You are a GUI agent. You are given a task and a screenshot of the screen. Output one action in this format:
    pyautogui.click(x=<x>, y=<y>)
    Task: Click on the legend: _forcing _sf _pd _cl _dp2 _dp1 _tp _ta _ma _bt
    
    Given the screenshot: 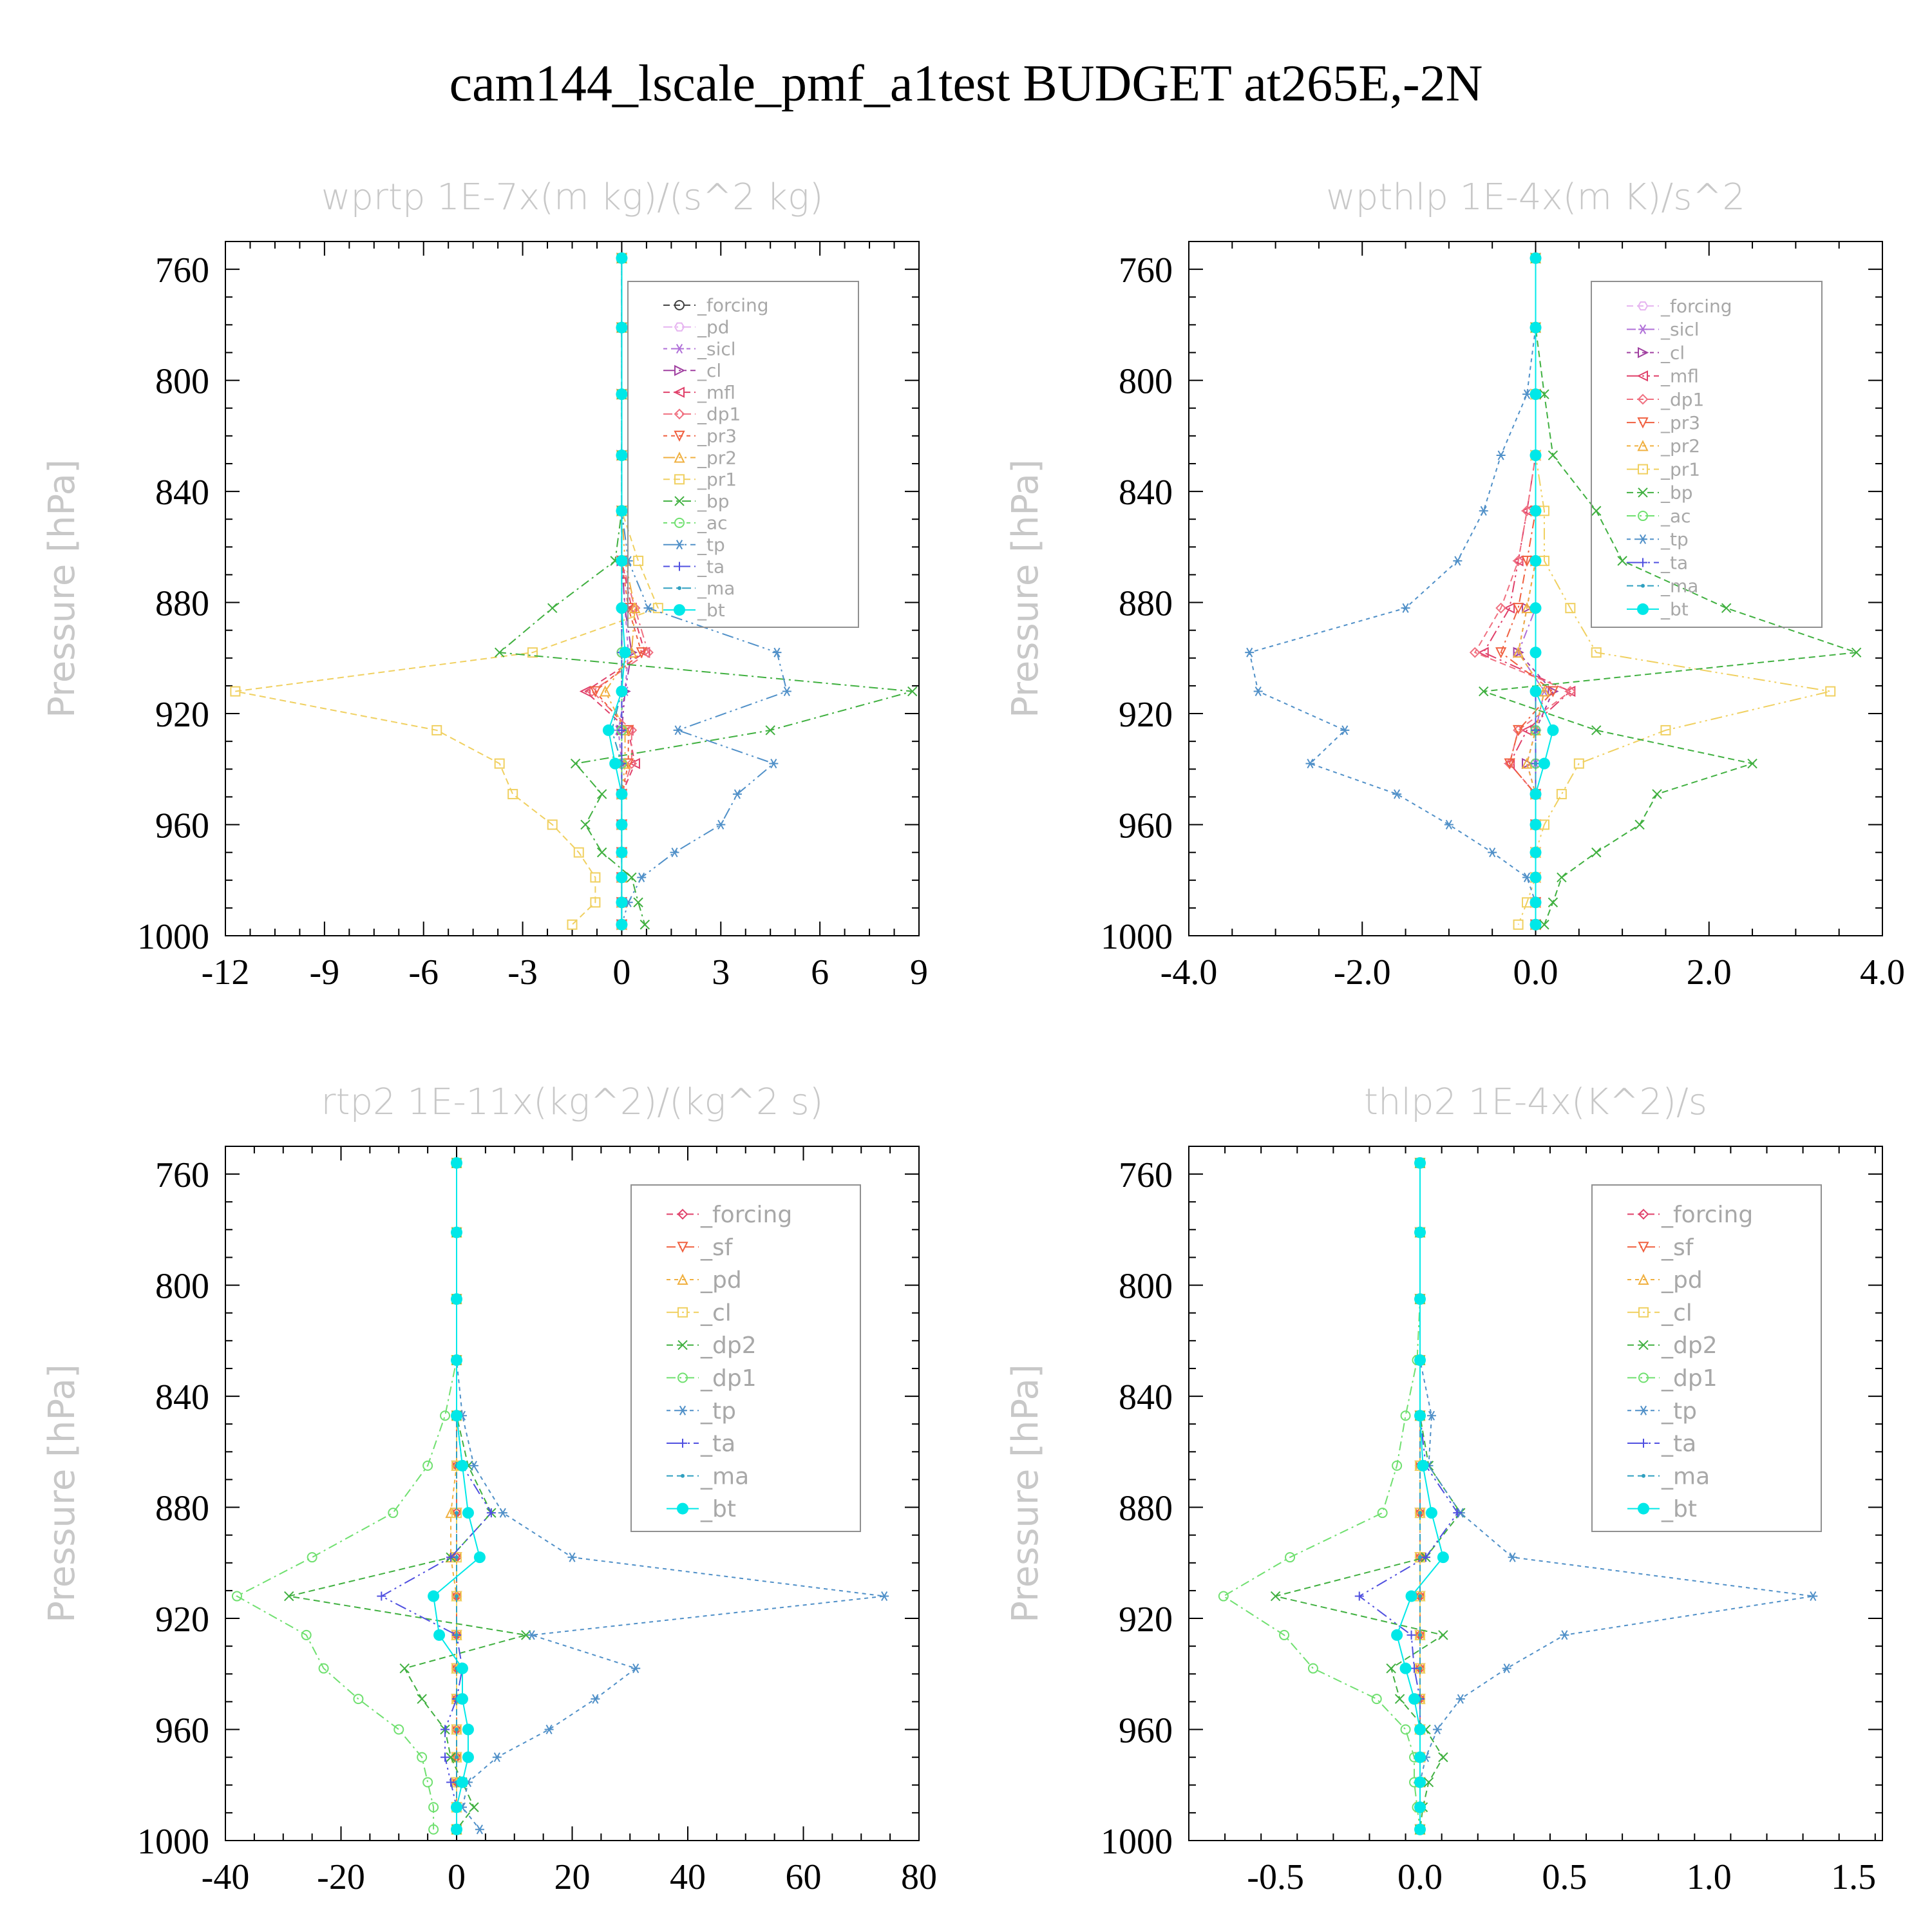 What is the action you would take?
    pyautogui.click(x=1706, y=1358)
    